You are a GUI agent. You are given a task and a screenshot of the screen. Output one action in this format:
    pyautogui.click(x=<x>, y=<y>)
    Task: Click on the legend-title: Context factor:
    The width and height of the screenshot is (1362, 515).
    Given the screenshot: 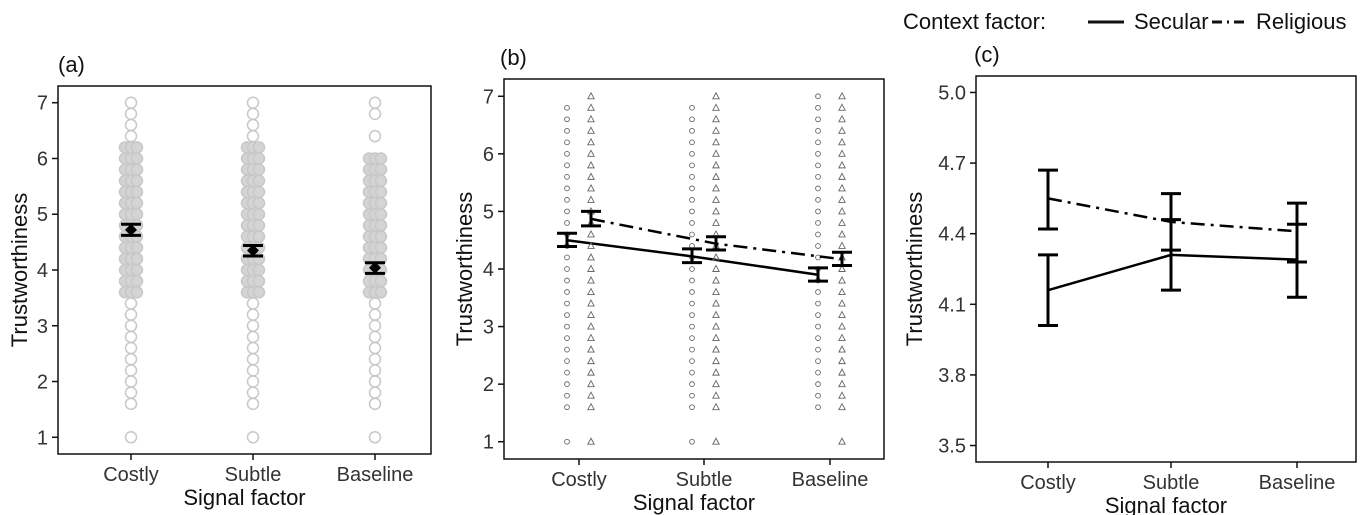 What is the action you would take?
    pyautogui.click(x=974, y=21)
    